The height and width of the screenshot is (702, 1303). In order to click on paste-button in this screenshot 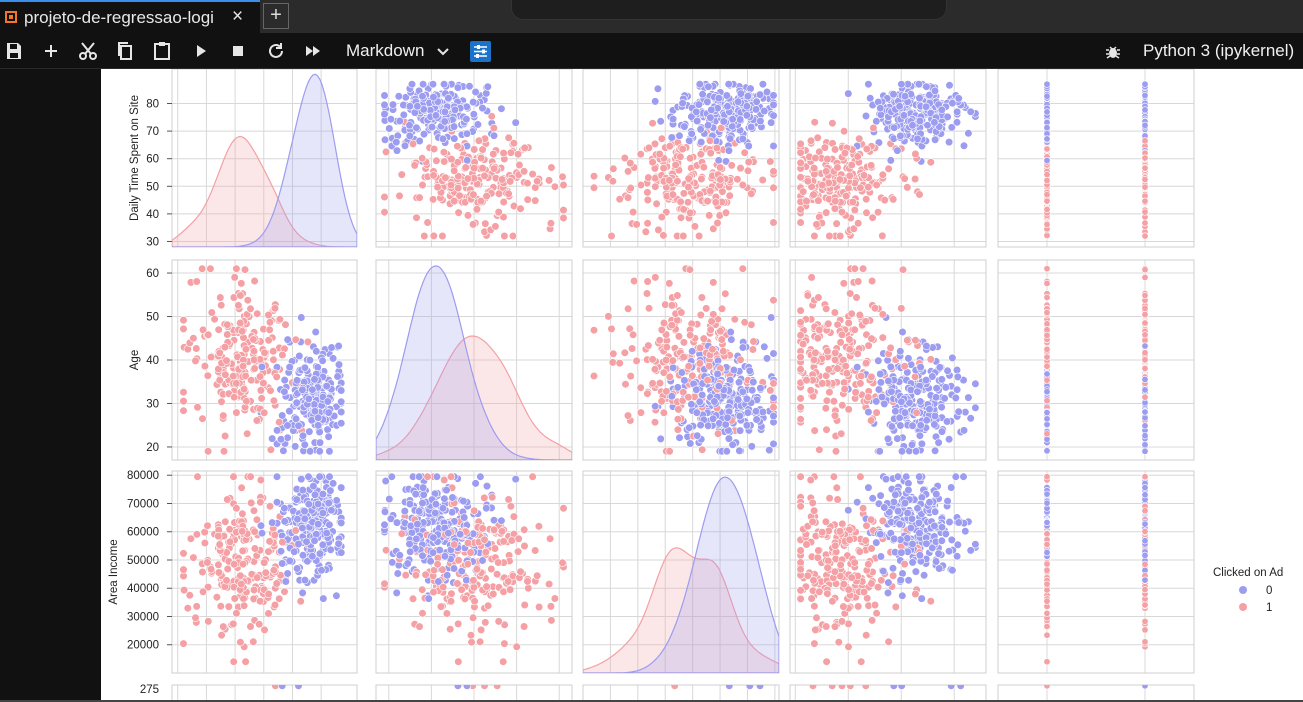, I will do `click(162, 51)`.